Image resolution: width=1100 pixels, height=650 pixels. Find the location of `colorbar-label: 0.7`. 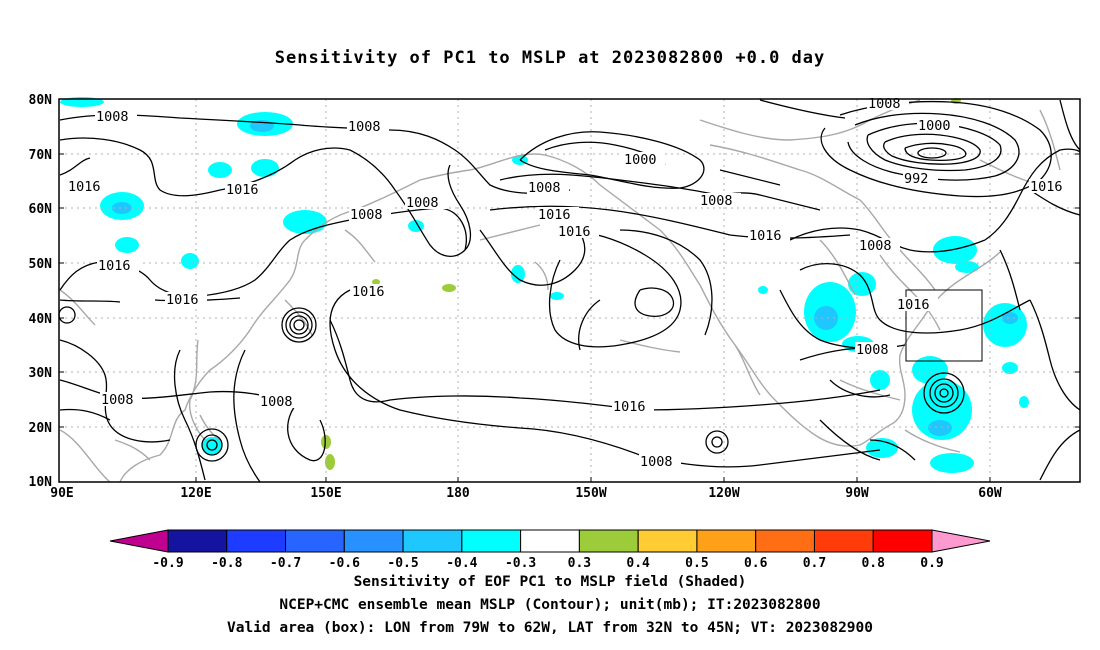

colorbar-label: 0.7 is located at coordinates (814, 563).